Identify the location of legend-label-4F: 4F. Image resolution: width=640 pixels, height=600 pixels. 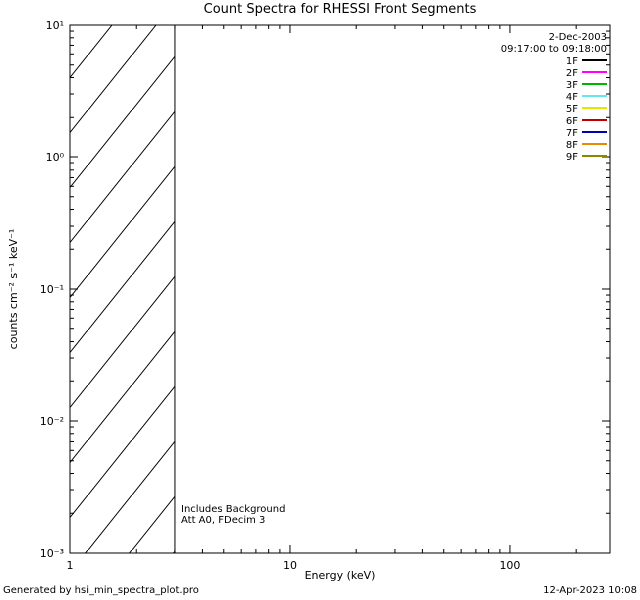
(572, 97).